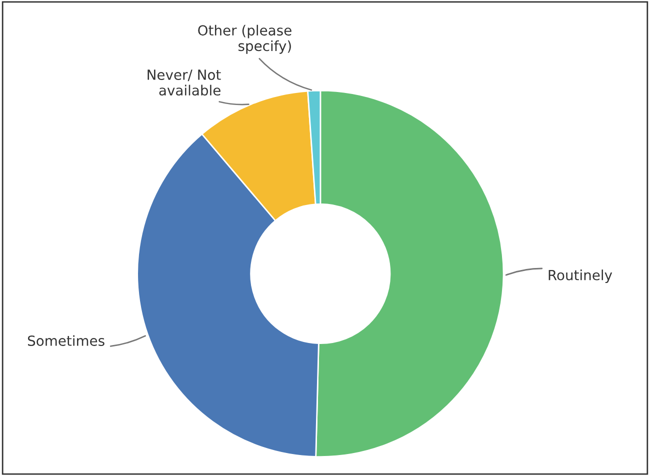  I want to click on slice-label: Other (please specify), so click(245, 39).